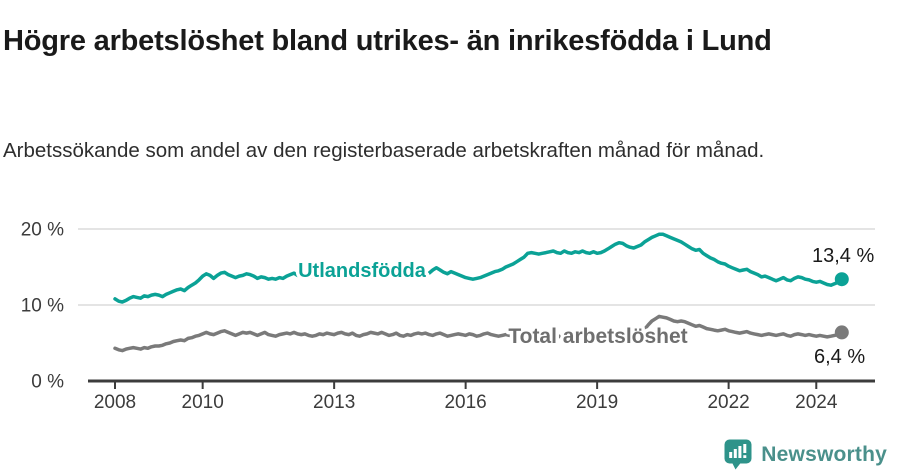 The image size is (900, 474). What do you see at coordinates (334, 402) in the screenshot?
I see `x-tick-label: 2013` at bounding box center [334, 402].